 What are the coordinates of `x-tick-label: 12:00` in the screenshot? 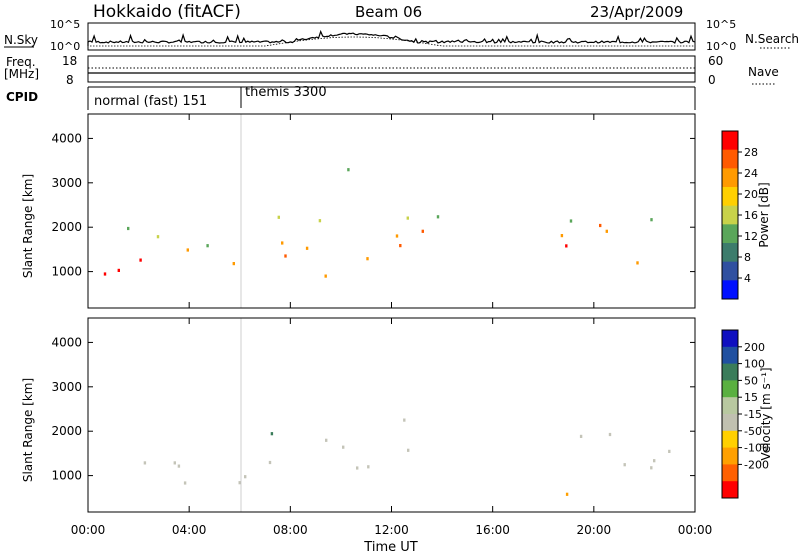 It's located at (391, 530).